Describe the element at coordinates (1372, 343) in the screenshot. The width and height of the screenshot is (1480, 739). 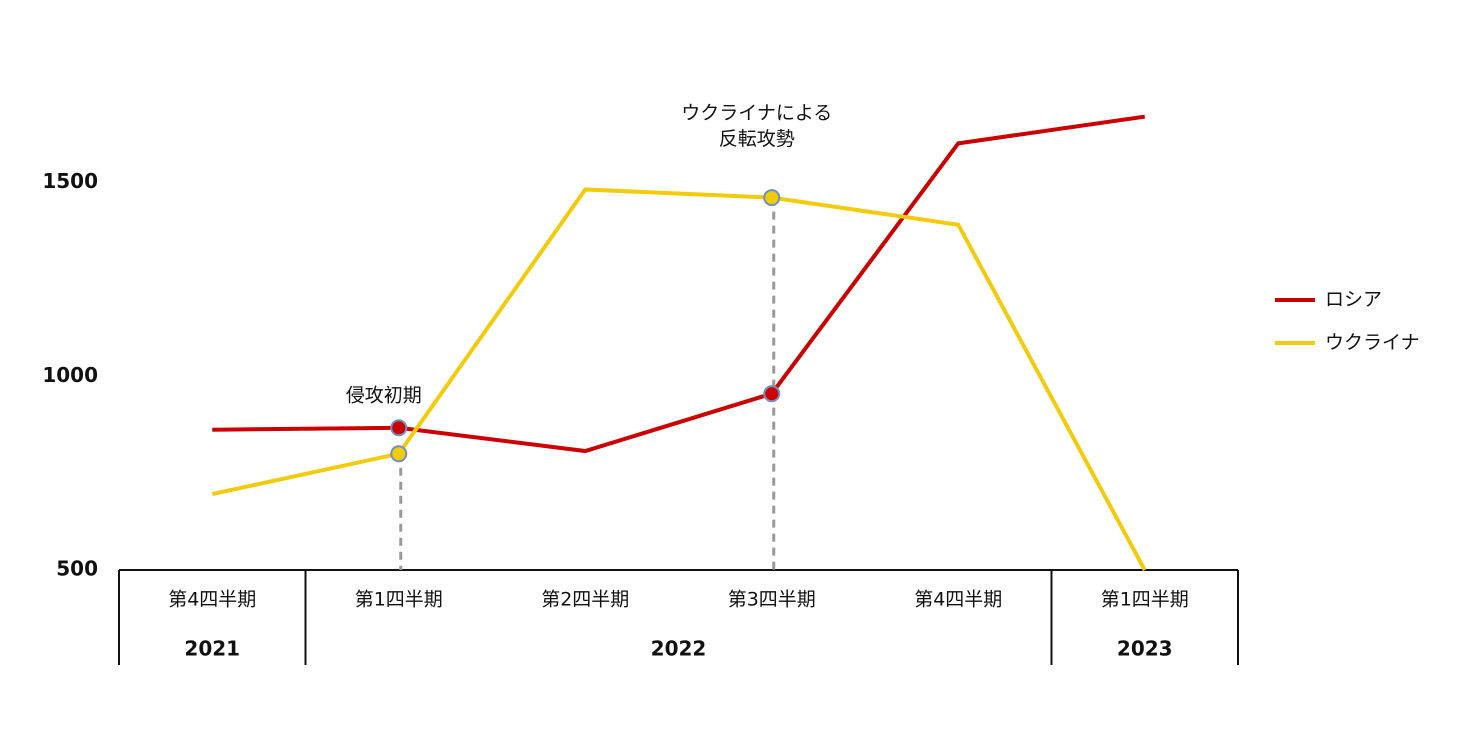
I see `legend-label: ウクライナ` at that location.